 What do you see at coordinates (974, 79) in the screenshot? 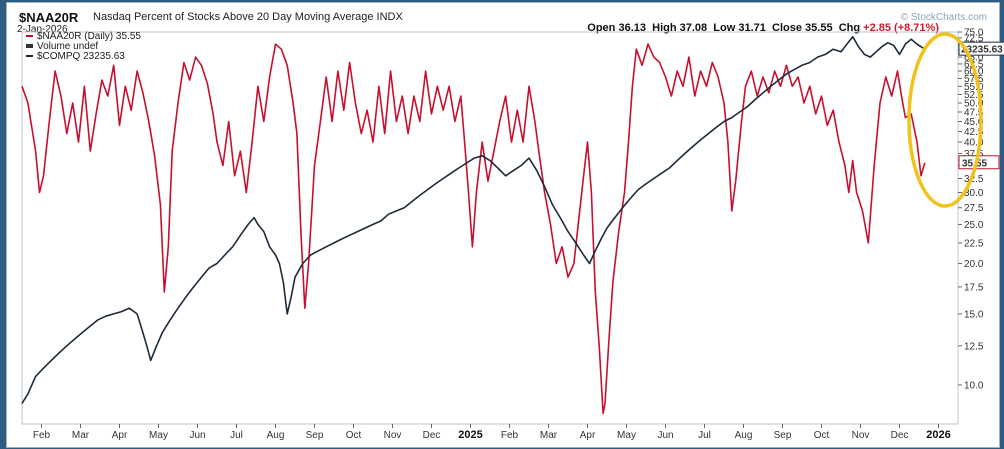
I see `y-tick-label: 57.5` at bounding box center [974, 79].